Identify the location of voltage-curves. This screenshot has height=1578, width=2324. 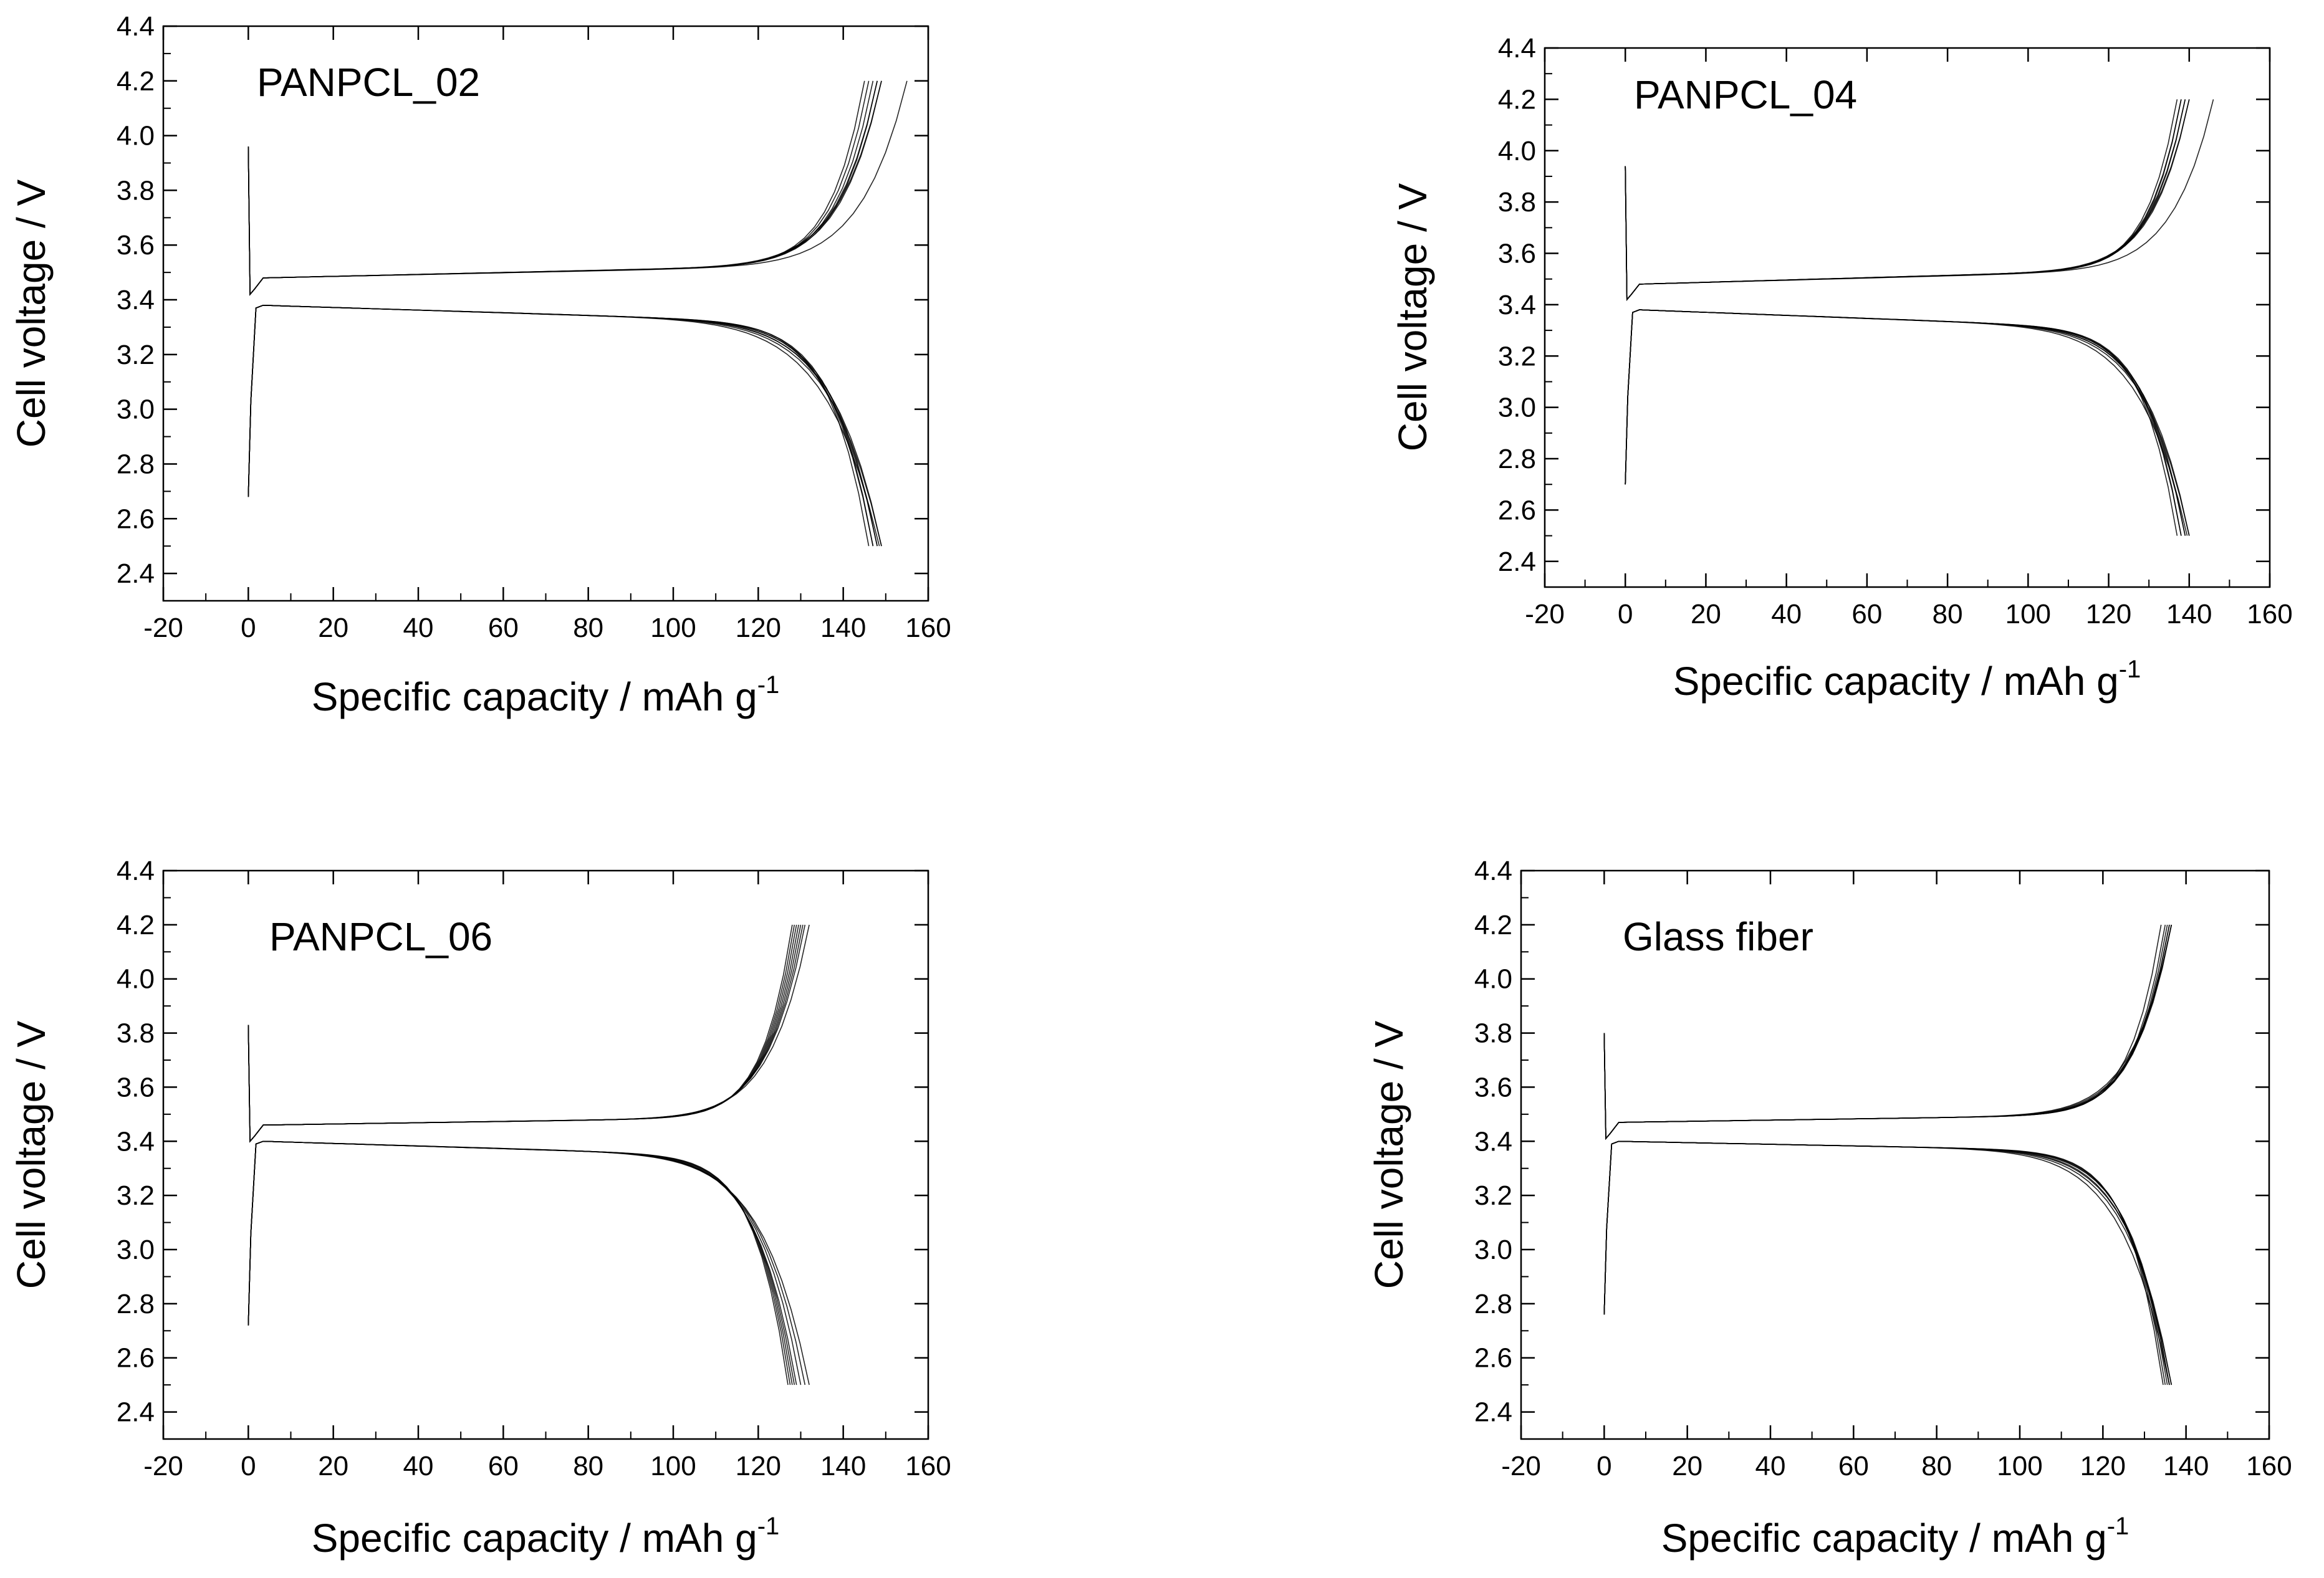
(528, 1155).